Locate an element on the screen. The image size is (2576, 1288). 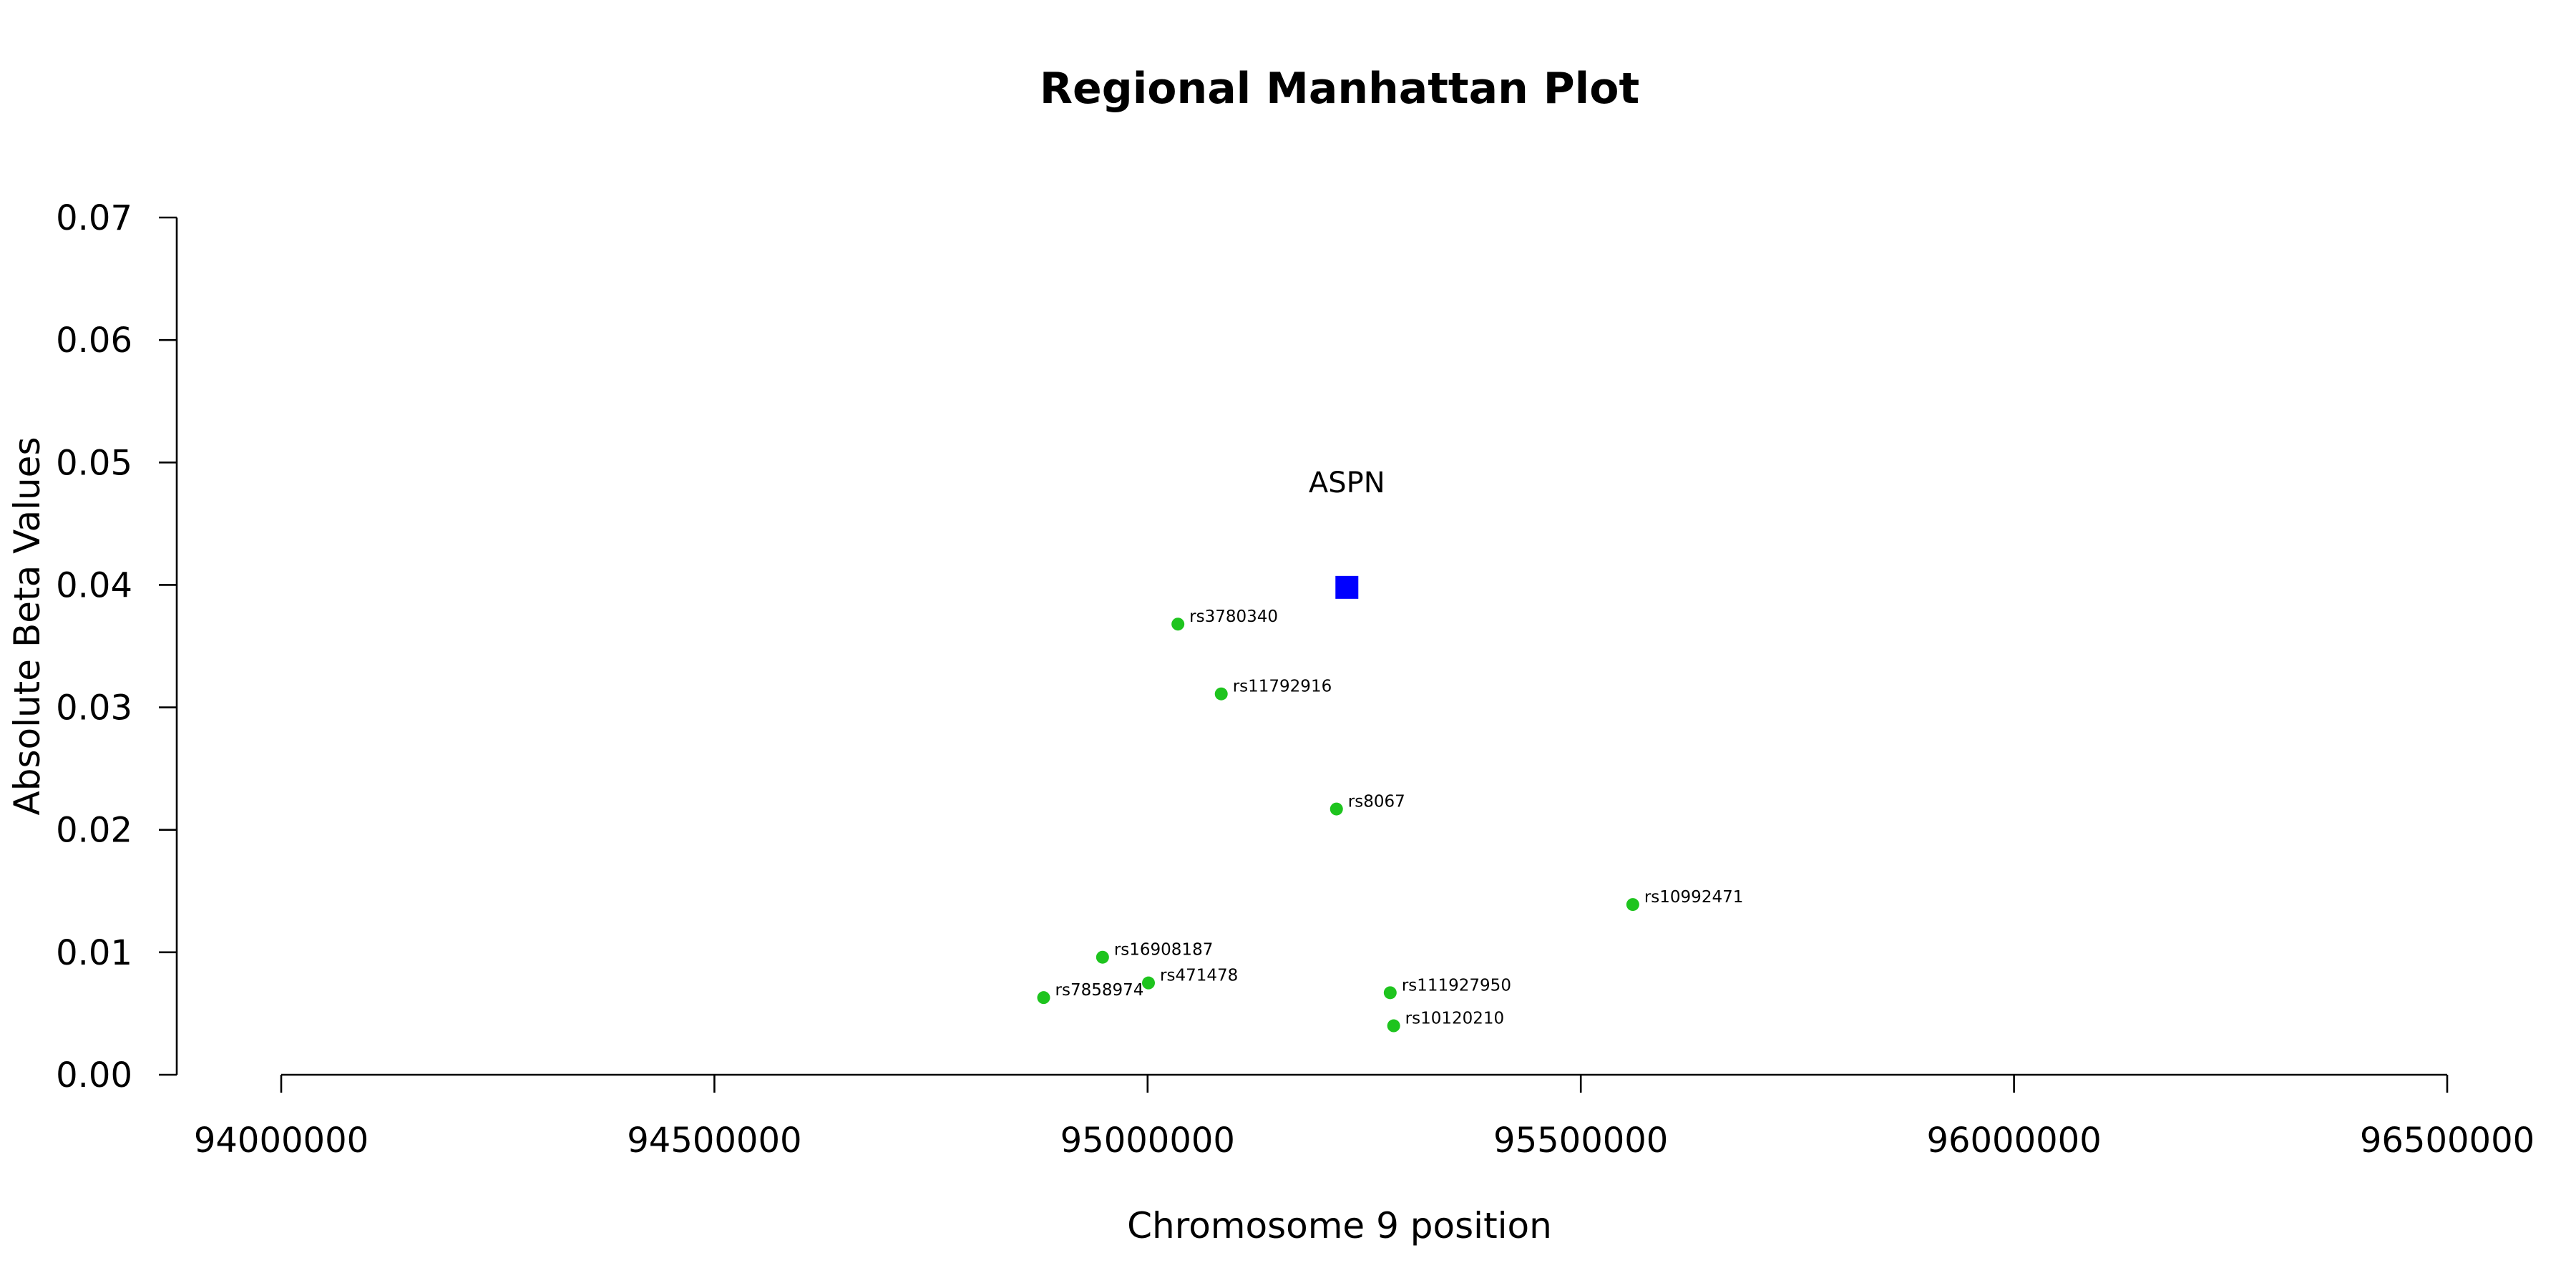
x-tick-label: 94000000 is located at coordinates (281, 1141).